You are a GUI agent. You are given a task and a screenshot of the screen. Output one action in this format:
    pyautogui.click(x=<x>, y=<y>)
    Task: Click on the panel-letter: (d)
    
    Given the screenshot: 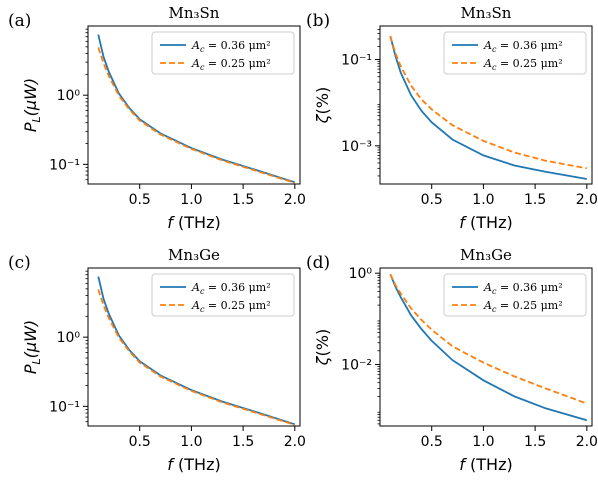 What is the action you would take?
    pyautogui.click(x=318, y=263)
    